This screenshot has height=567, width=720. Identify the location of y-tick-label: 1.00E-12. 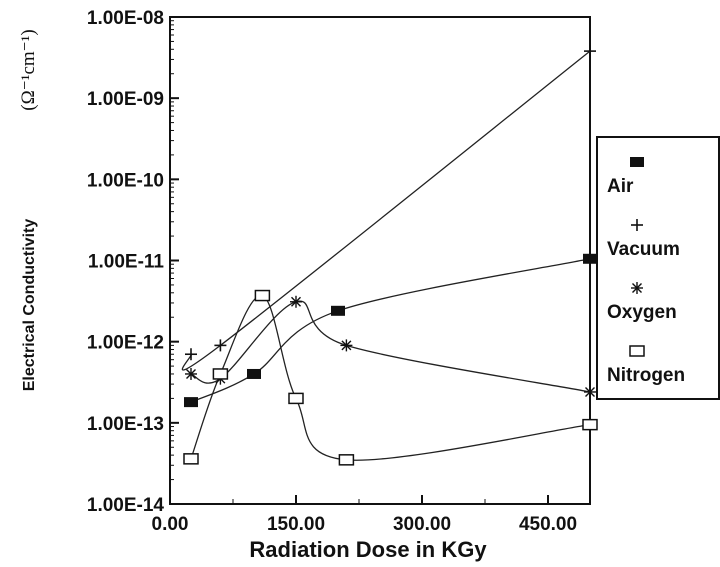
(125, 343).